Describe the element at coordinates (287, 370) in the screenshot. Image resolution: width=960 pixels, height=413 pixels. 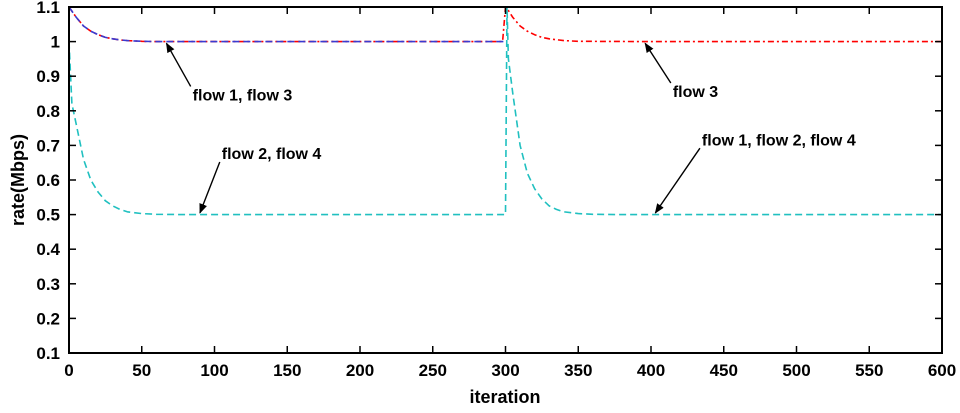
I see `x-tick-label: 150` at that location.